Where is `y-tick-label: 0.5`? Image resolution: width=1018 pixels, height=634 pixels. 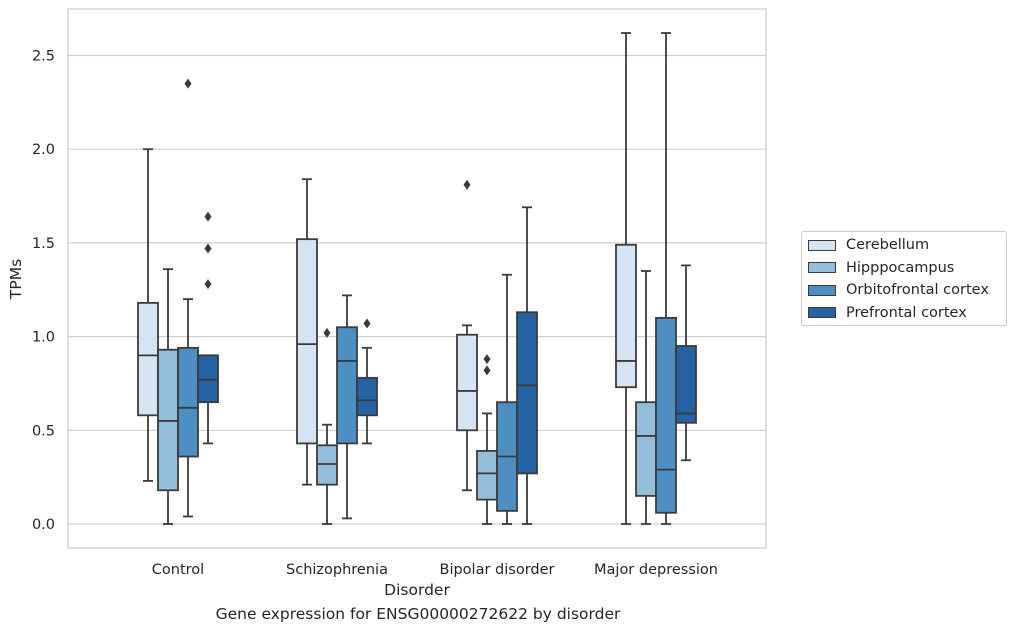
y-tick-label: 0.5 is located at coordinates (43, 431).